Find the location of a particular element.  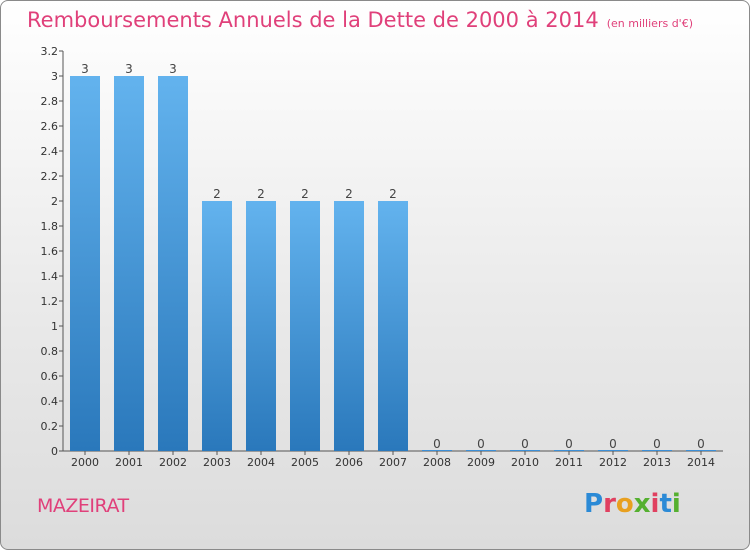

x-tick-label: 2007 is located at coordinates (393, 462).